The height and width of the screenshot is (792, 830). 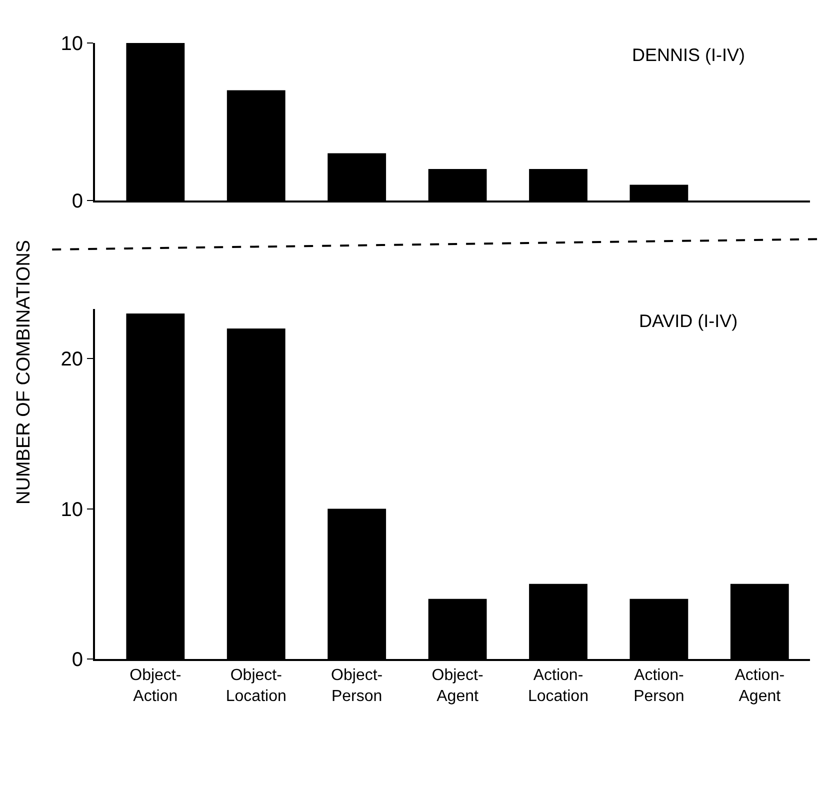 I want to click on y-tick-label: 20, so click(x=71, y=359).